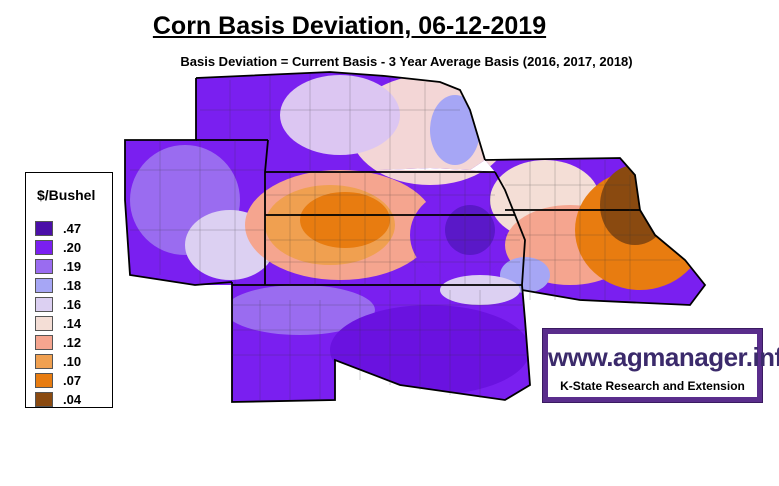  What do you see at coordinates (66, 195) in the screenshot?
I see `legend-title: $/Bushel` at bounding box center [66, 195].